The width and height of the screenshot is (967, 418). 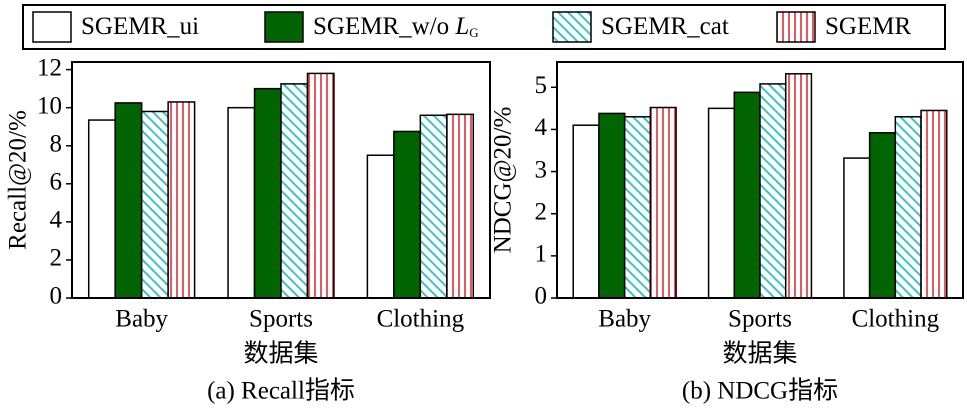 I want to click on y-axis-title: Recall@20/%, so click(x=18, y=180).